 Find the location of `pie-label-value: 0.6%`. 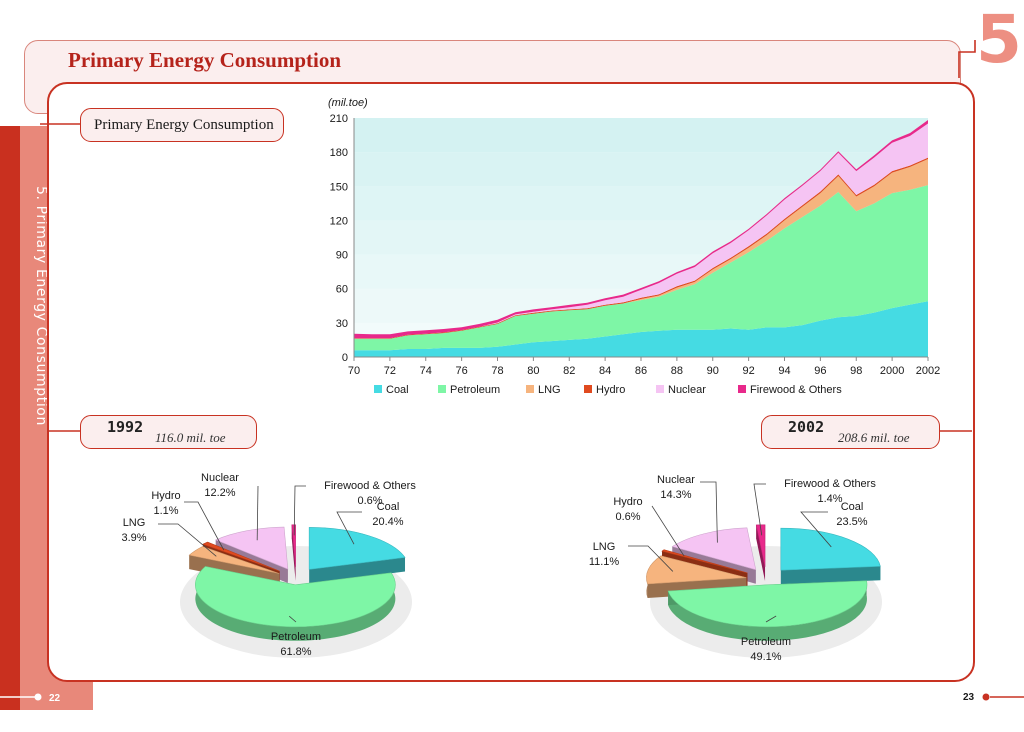

pie-label-value: 0.6% is located at coordinates (369, 501).